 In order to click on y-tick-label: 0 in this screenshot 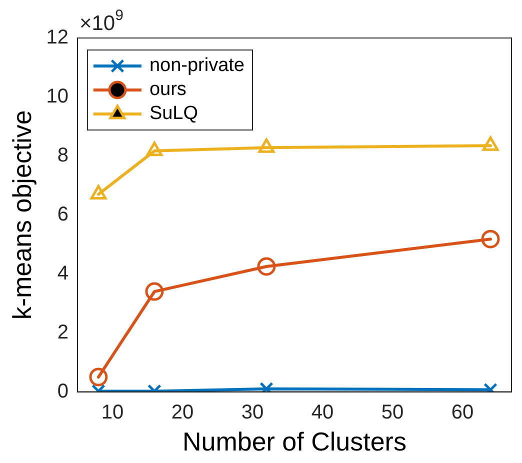, I will do `click(62, 391)`.